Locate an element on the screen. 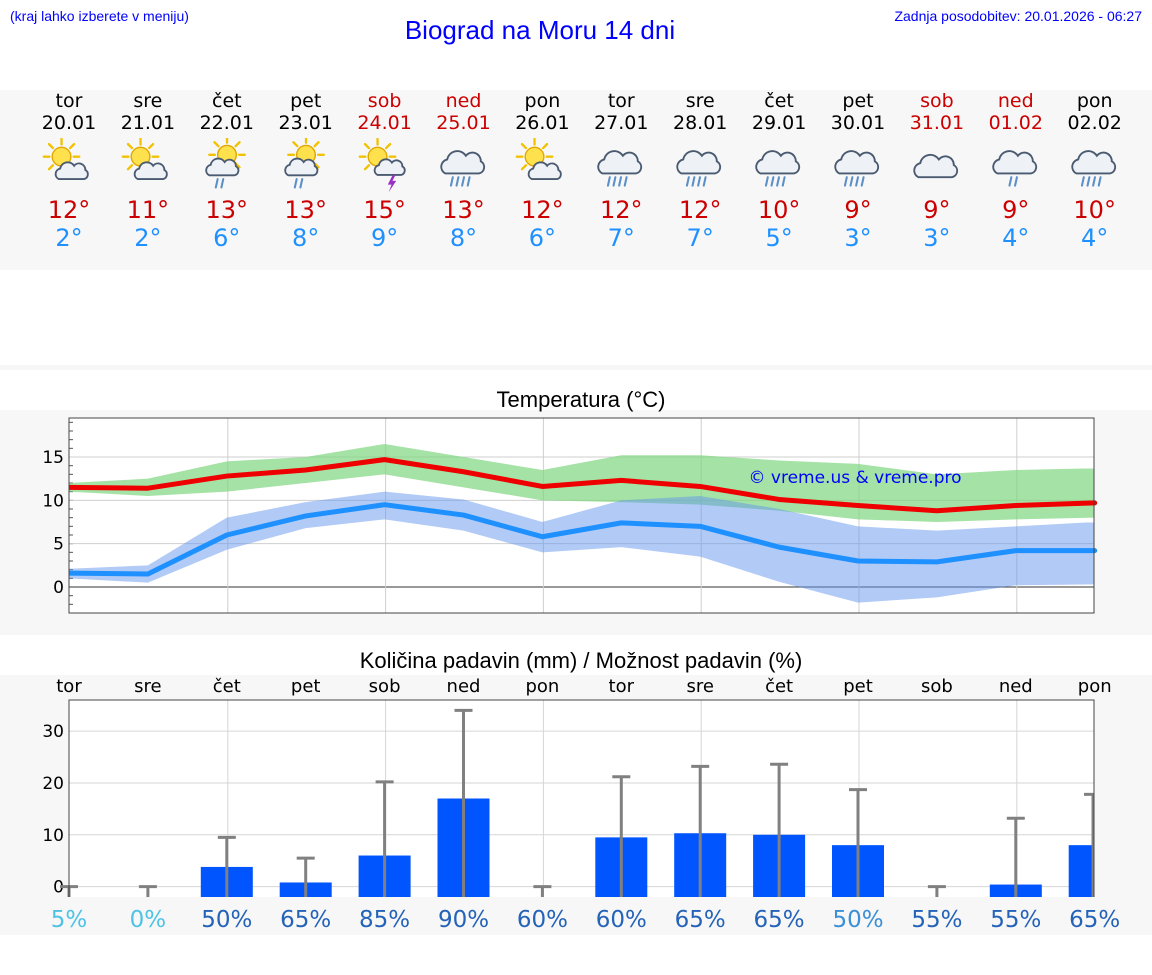 The height and width of the screenshot is (975, 1152). min-temperature-line is located at coordinates (583, 539).